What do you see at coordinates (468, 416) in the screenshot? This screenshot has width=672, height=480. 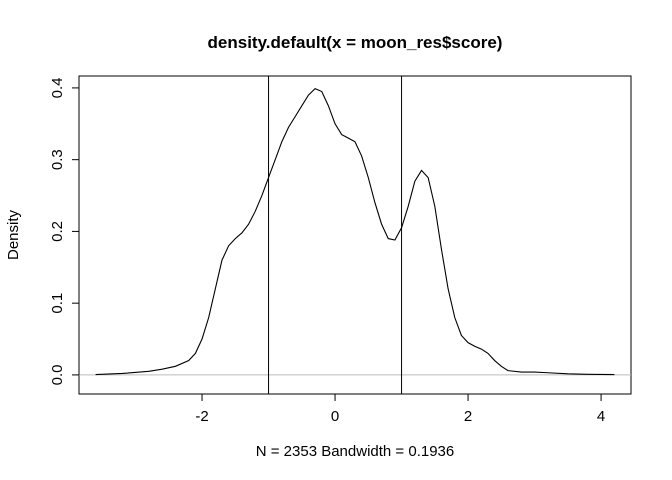 I see `x-tick-label: 2` at bounding box center [468, 416].